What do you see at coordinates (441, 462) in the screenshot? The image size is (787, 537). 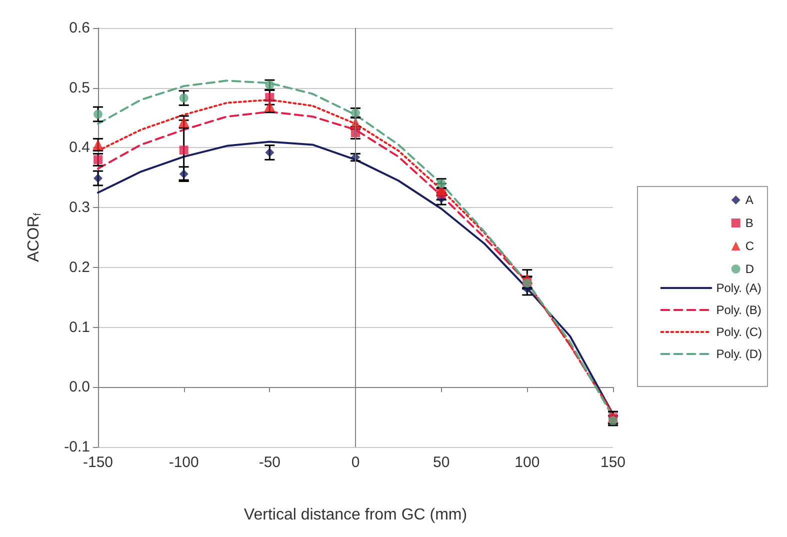 I see `x-tick-label: 50` at bounding box center [441, 462].